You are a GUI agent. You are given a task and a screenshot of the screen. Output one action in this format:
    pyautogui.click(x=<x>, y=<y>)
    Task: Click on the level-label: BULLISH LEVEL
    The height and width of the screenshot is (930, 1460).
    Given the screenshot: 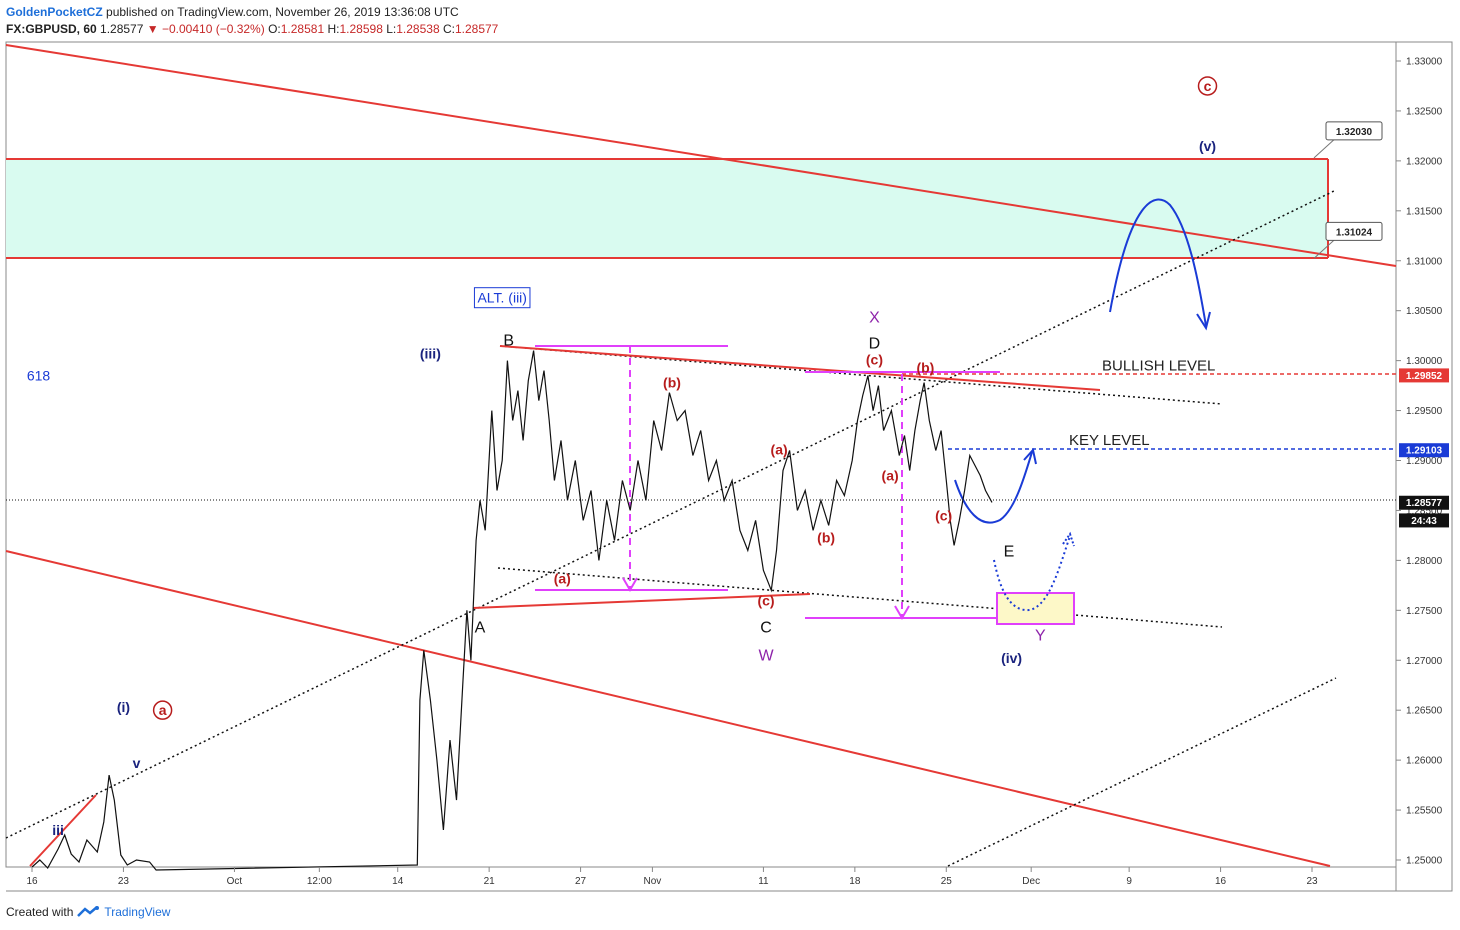 What is the action you would take?
    pyautogui.click(x=1158, y=365)
    